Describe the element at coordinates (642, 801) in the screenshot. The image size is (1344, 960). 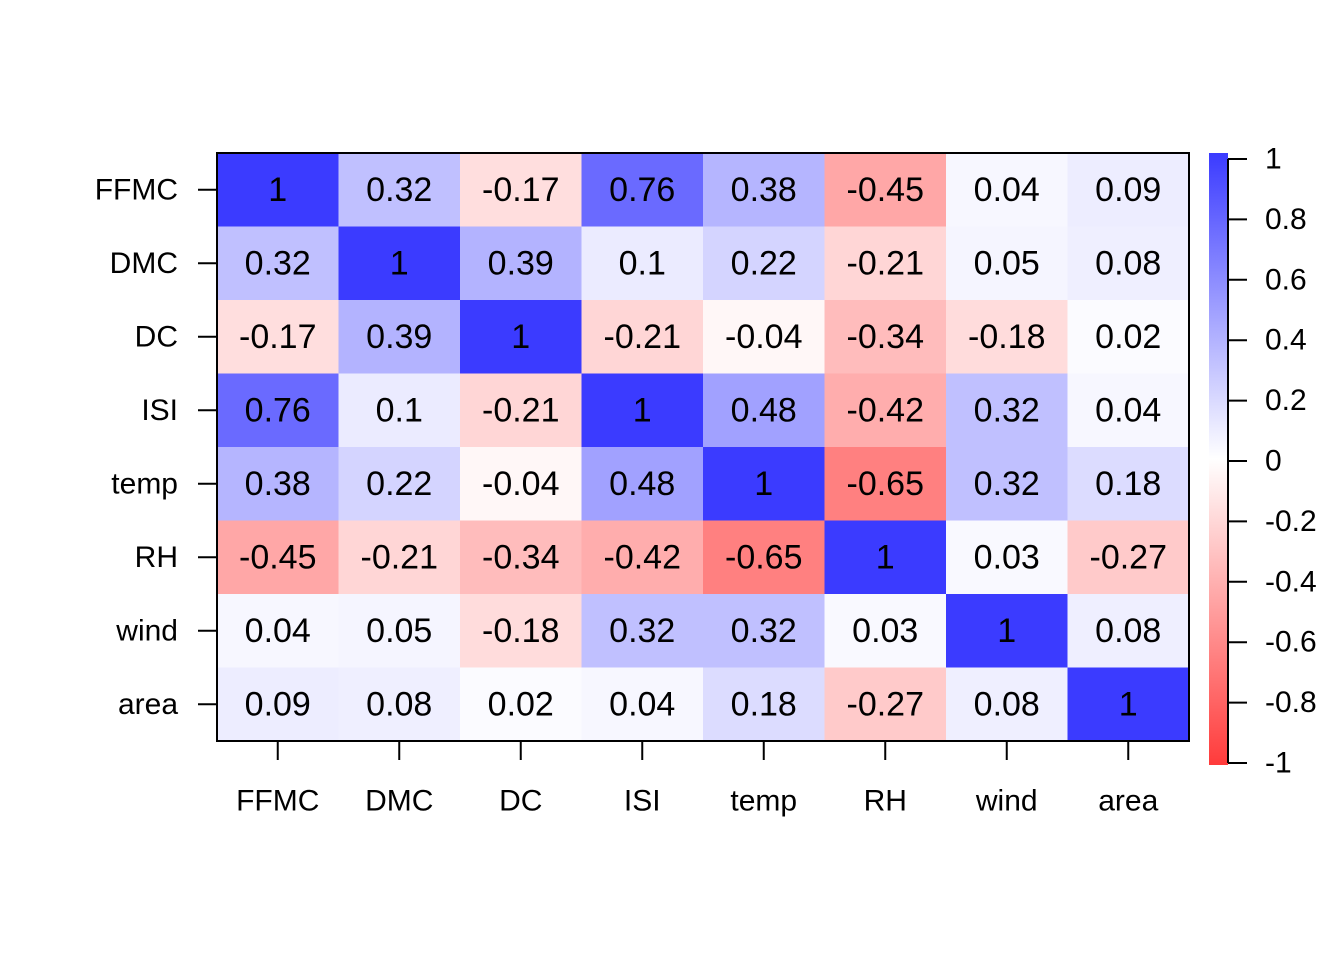
I see `x-tick-label: ISI` at that location.